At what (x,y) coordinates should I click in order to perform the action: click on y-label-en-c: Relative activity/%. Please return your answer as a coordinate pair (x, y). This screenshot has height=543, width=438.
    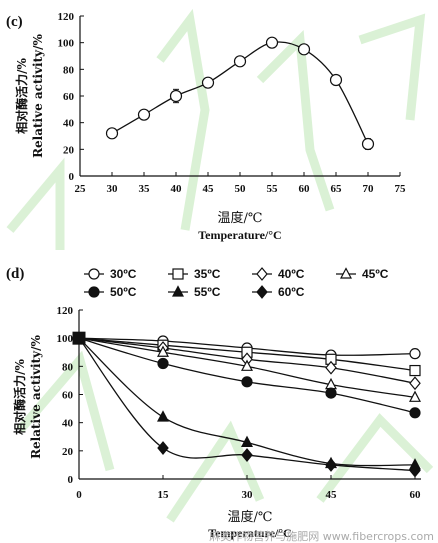
    Looking at the image, I should click on (38, 95).